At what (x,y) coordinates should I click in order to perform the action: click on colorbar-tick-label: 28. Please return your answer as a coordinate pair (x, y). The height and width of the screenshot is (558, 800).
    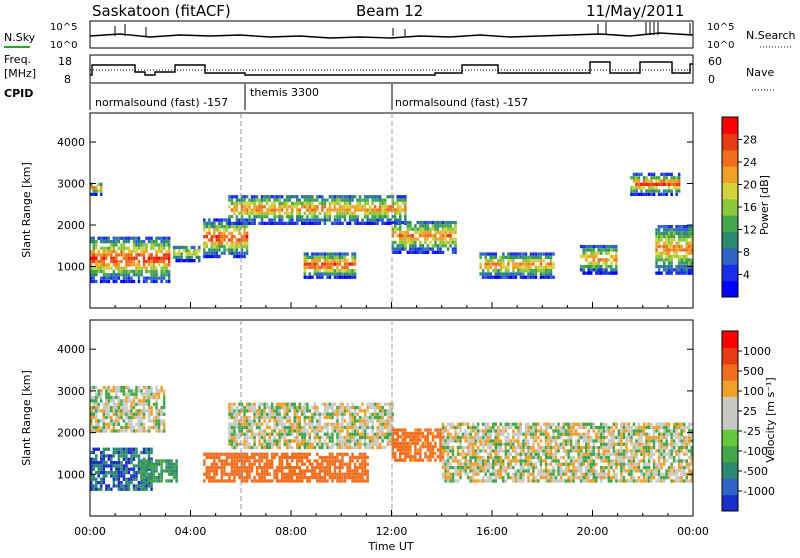
    Looking at the image, I should click on (750, 140).